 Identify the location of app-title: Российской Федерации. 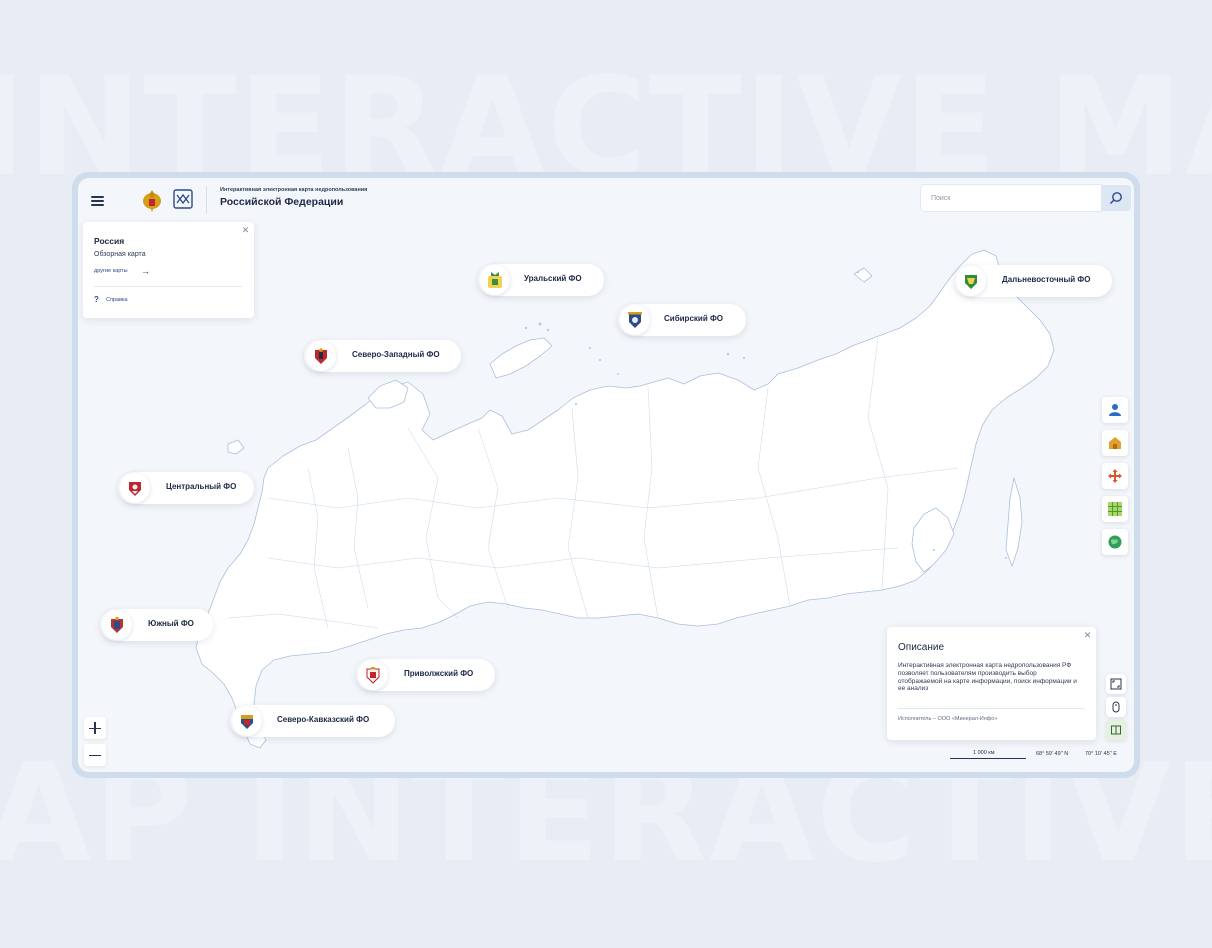
(282, 202).